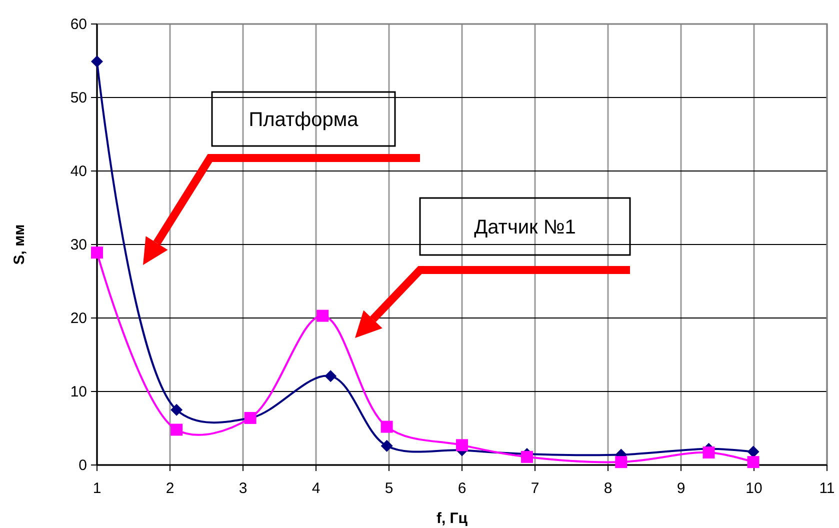 This screenshot has height=528, width=839. Describe the element at coordinates (243, 488) in the screenshot. I see `x-tick-label: 3` at that location.